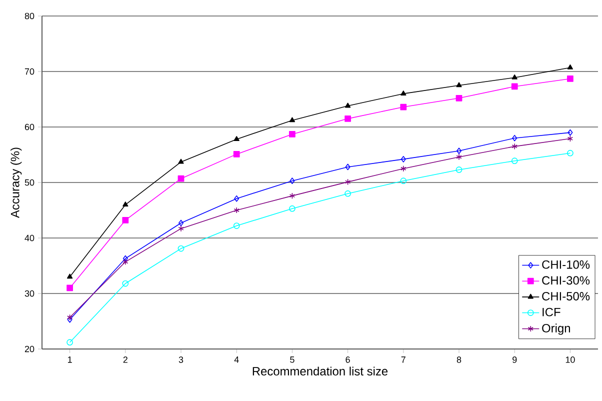 This screenshot has width=602, height=401. What do you see at coordinates (29, 182) in the screenshot?
I see `y-tick-label: 50` at bounding box center [29, 182].